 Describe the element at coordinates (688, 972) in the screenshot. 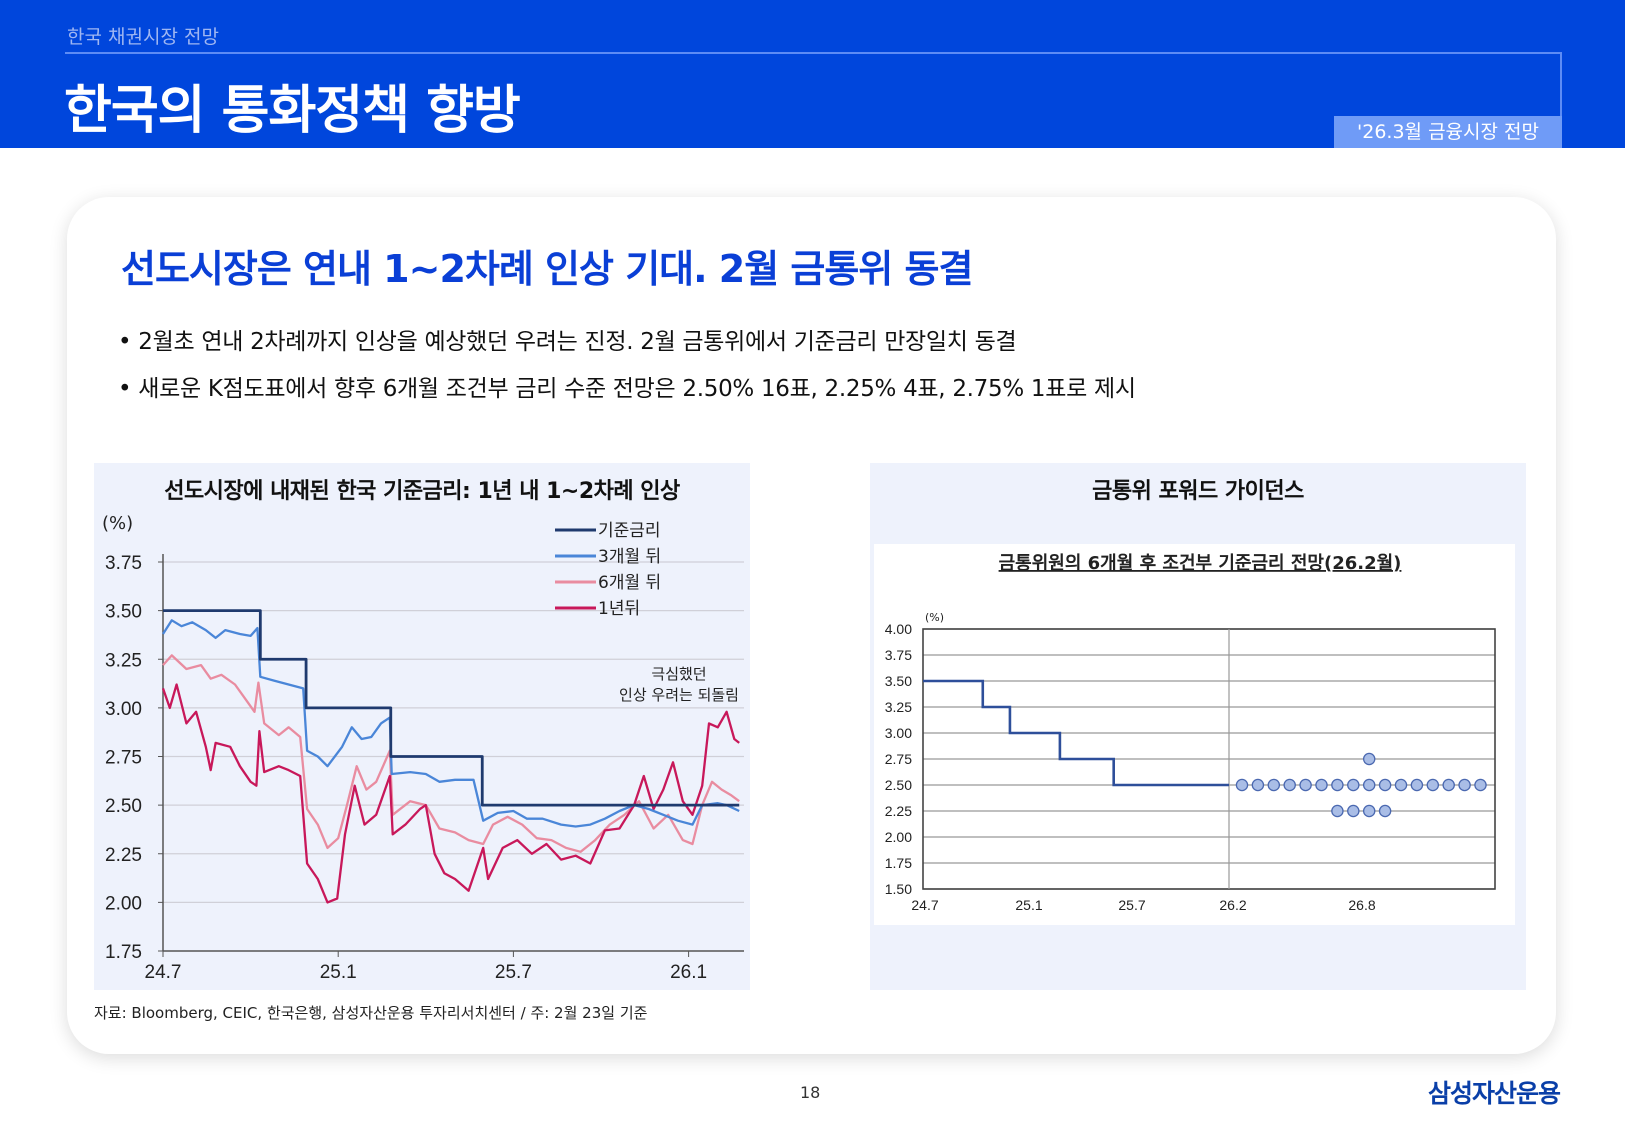

I see `x-tick-label: 26.1` at that location.